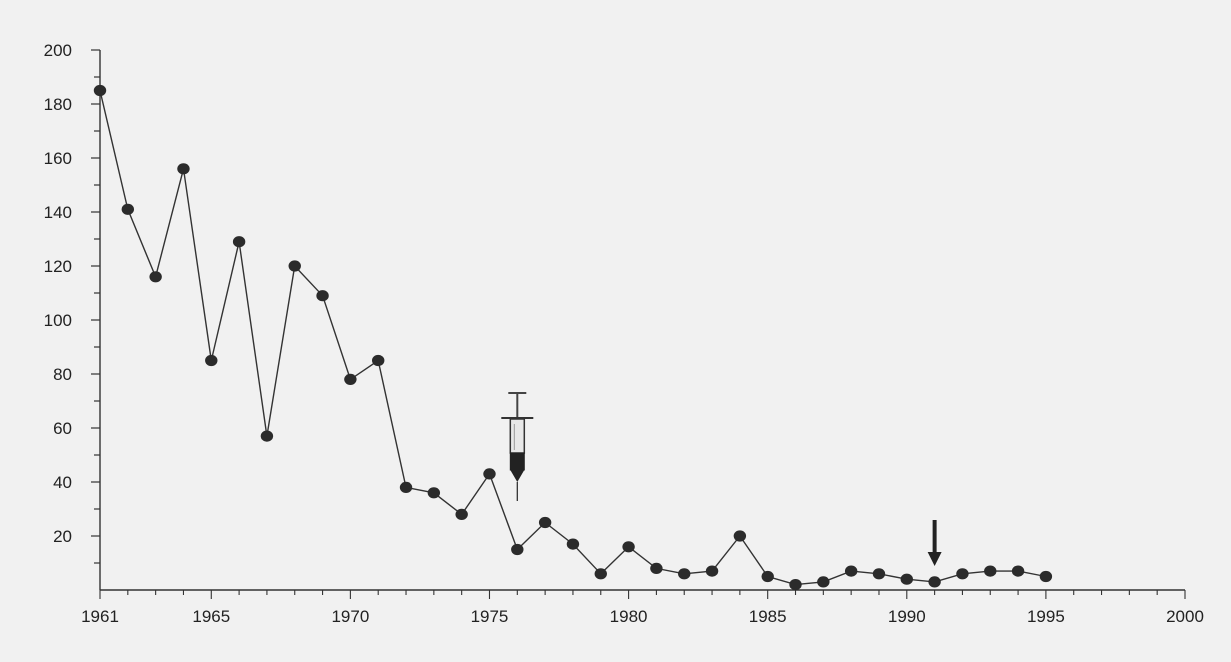 The width and height of the screenshot is (1231, 662). I want to click on x-tick-label: 1985, so click(768, 616).